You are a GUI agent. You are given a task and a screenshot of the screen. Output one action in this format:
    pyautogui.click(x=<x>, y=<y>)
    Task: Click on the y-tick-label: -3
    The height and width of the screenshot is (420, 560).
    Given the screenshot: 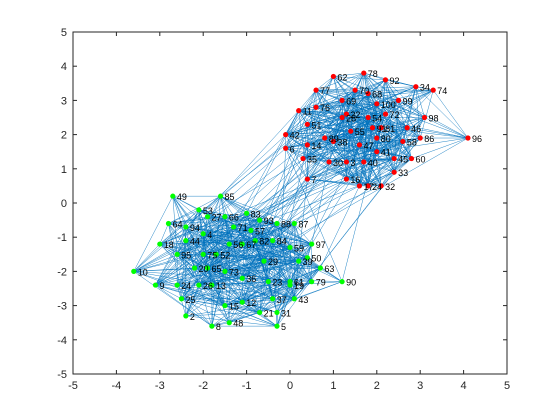 What is the action you would take?
    pyautogui.click(x=62, y=307)
    